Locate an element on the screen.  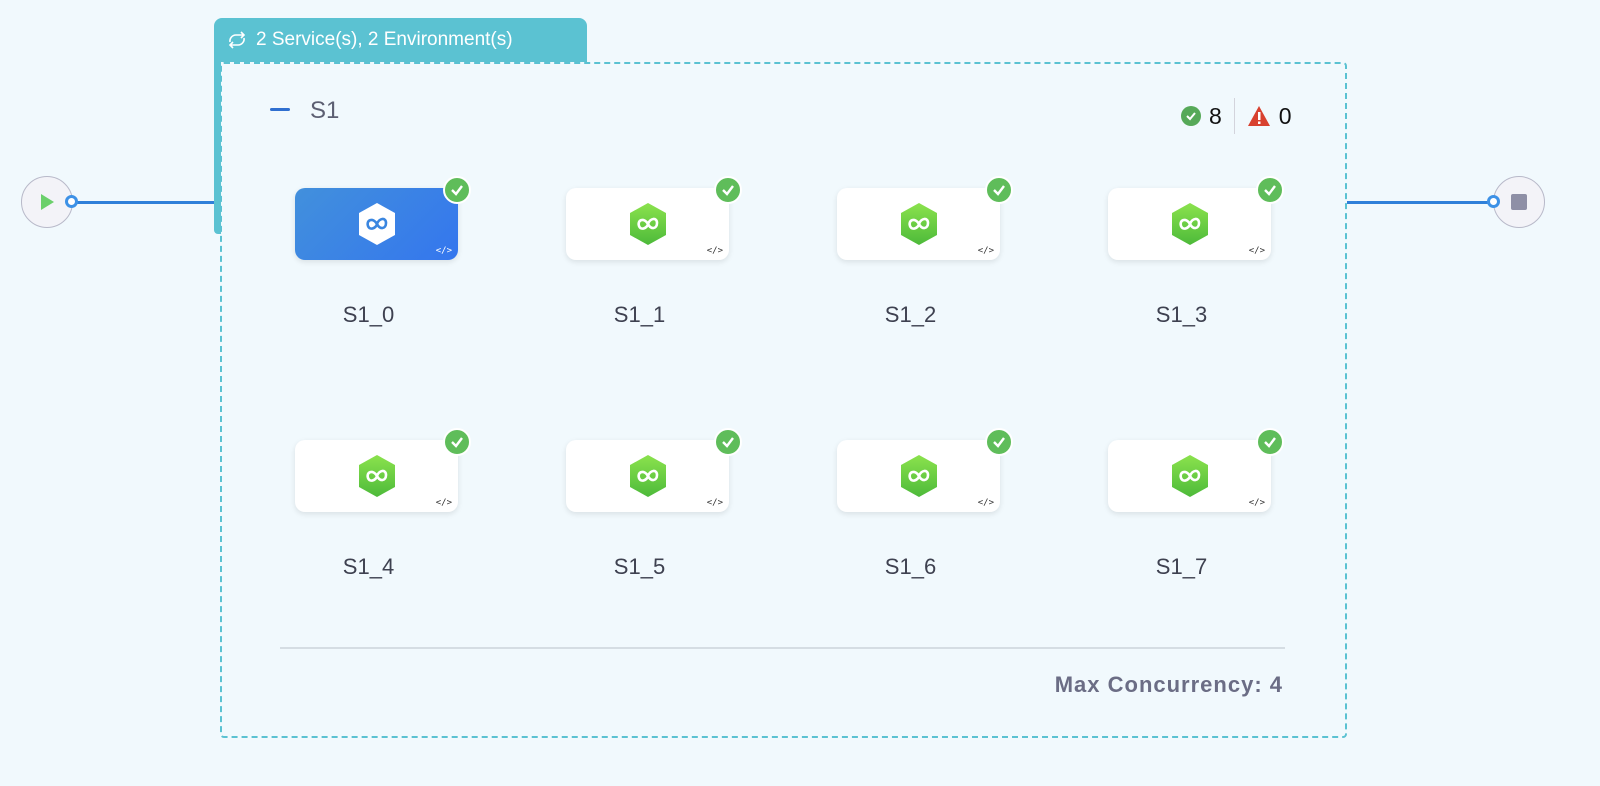
service-node-label: S1_7 is located at coordinates (1181, 566).